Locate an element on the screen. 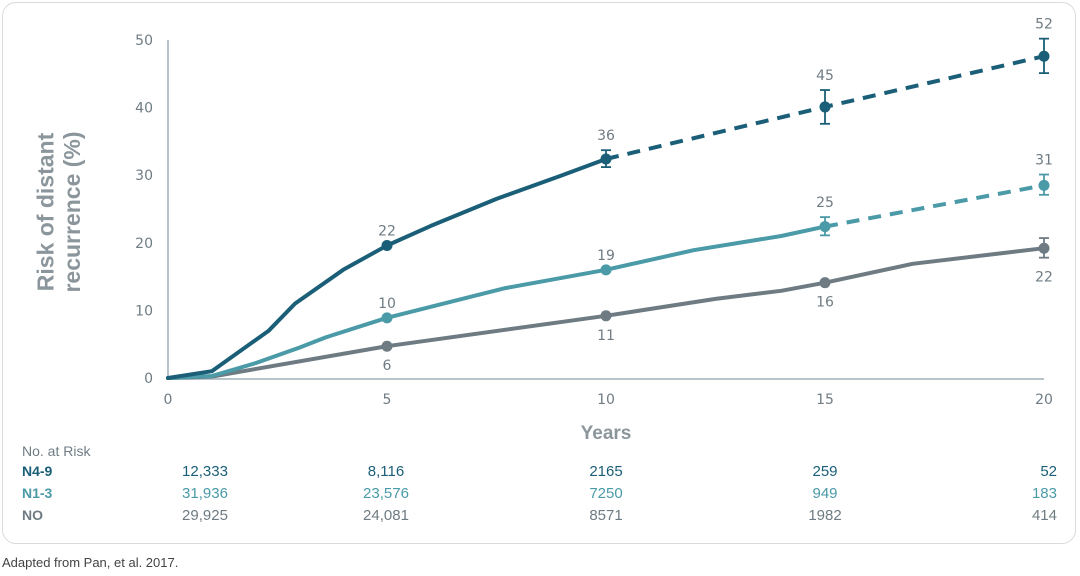  x-tick-label: 0 is located at coordinates (168, 400).